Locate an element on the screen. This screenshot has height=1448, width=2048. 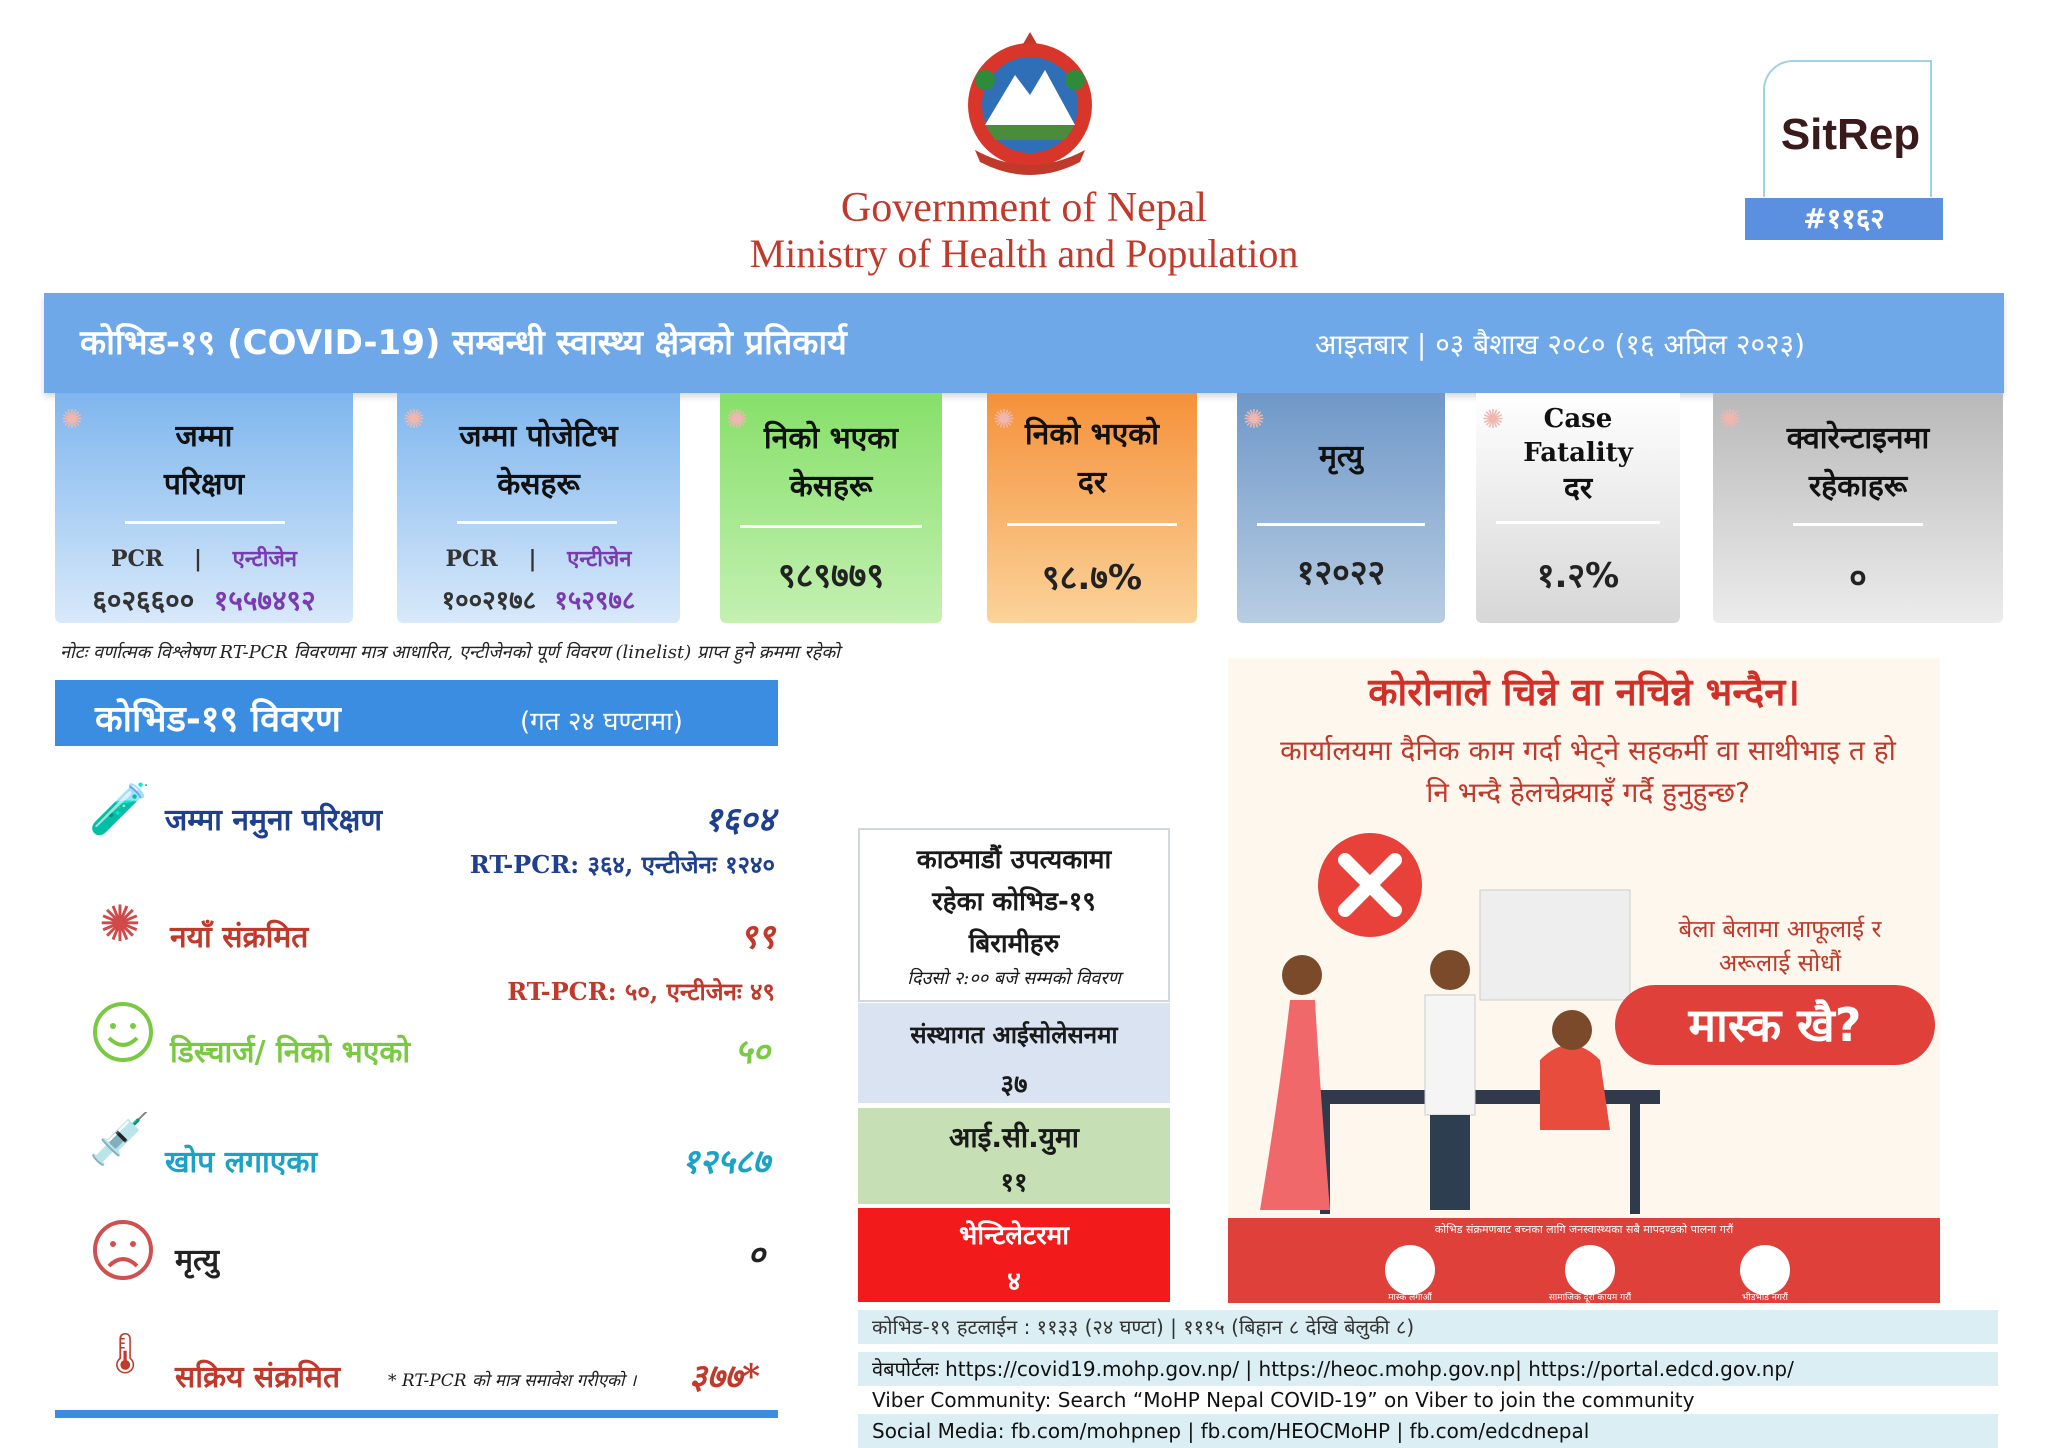
ventilator-cell is located at coordinates (1014, 1255).